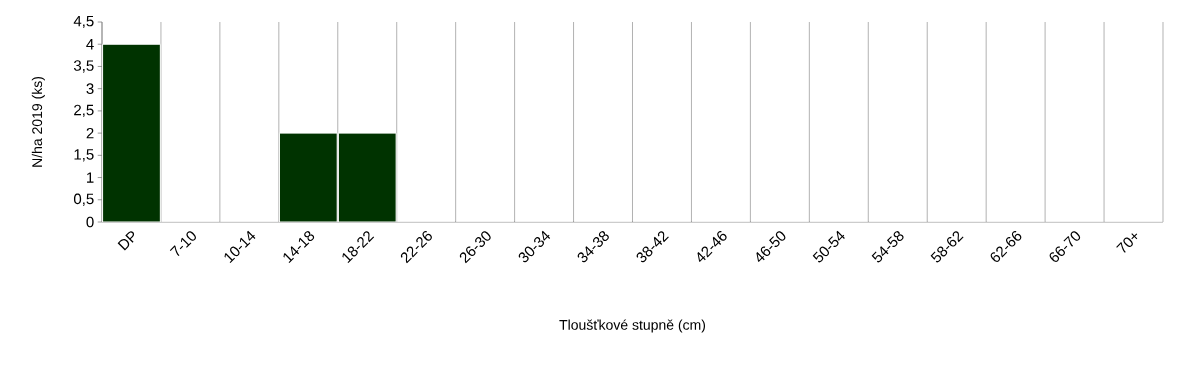 Image resolution: width=1184 pixels, height=369 pixels. Describe the element at coordinates (83, 199) in the screenshot. I see `y-tick-label: 0,5` at that location.